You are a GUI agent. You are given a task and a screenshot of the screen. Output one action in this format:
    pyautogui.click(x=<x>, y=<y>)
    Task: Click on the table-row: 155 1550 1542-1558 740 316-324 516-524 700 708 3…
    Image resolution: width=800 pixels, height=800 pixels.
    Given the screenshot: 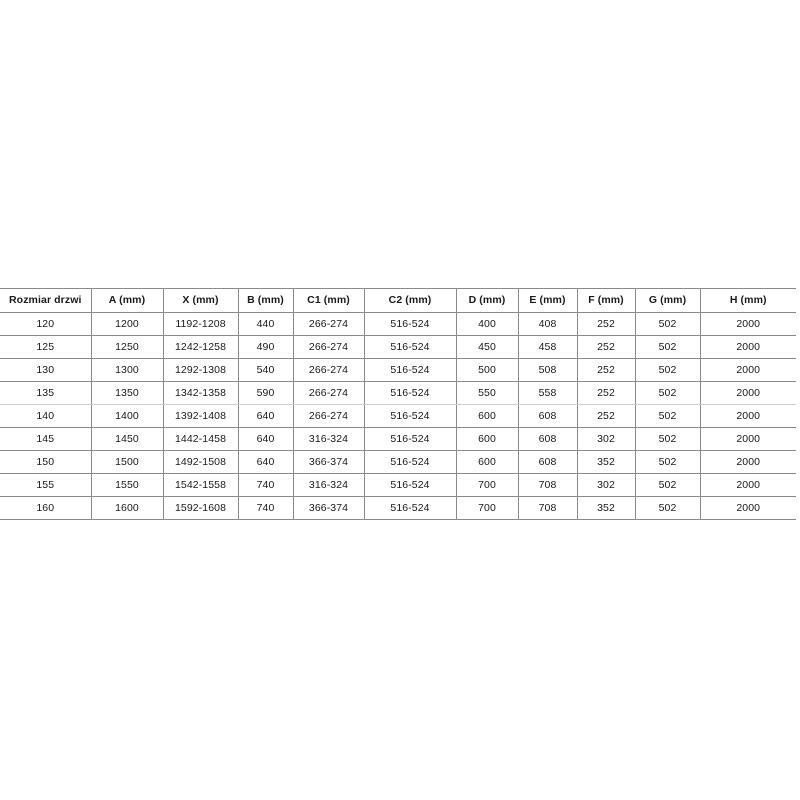 What is the action you would take?
    pyautogui.click(x=398, y=485)
    